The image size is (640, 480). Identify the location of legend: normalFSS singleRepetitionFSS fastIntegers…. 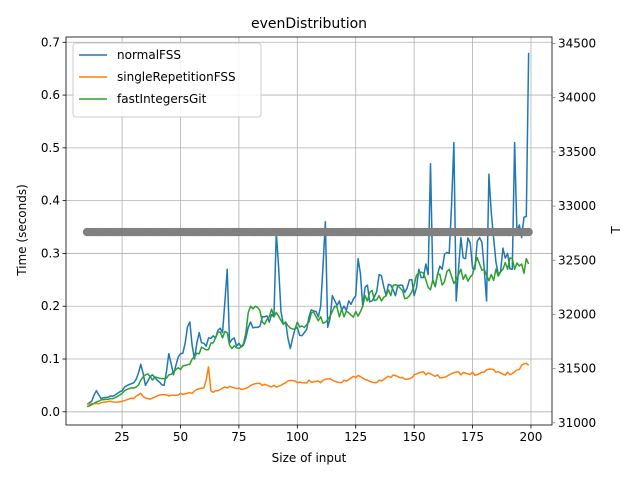
(167, 80).